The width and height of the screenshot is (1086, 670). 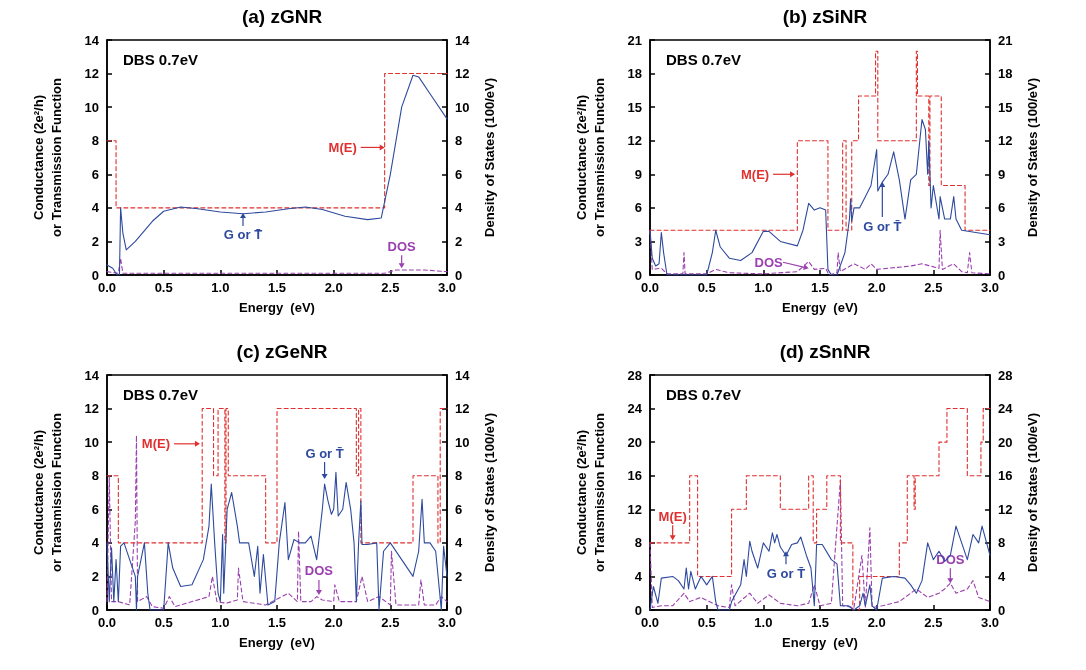 I want to click on y2-tick-label: 20, so click(x=1005, y=442).